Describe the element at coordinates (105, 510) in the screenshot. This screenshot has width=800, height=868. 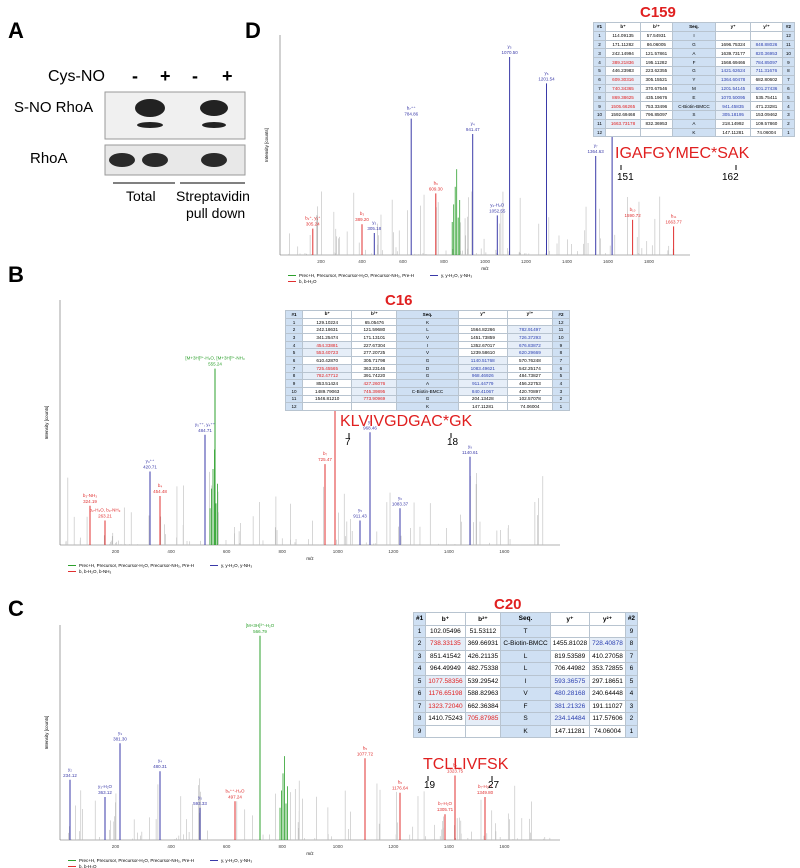
I see `peak-label: b₂-H₂O, b₃-NH₃` at that location.